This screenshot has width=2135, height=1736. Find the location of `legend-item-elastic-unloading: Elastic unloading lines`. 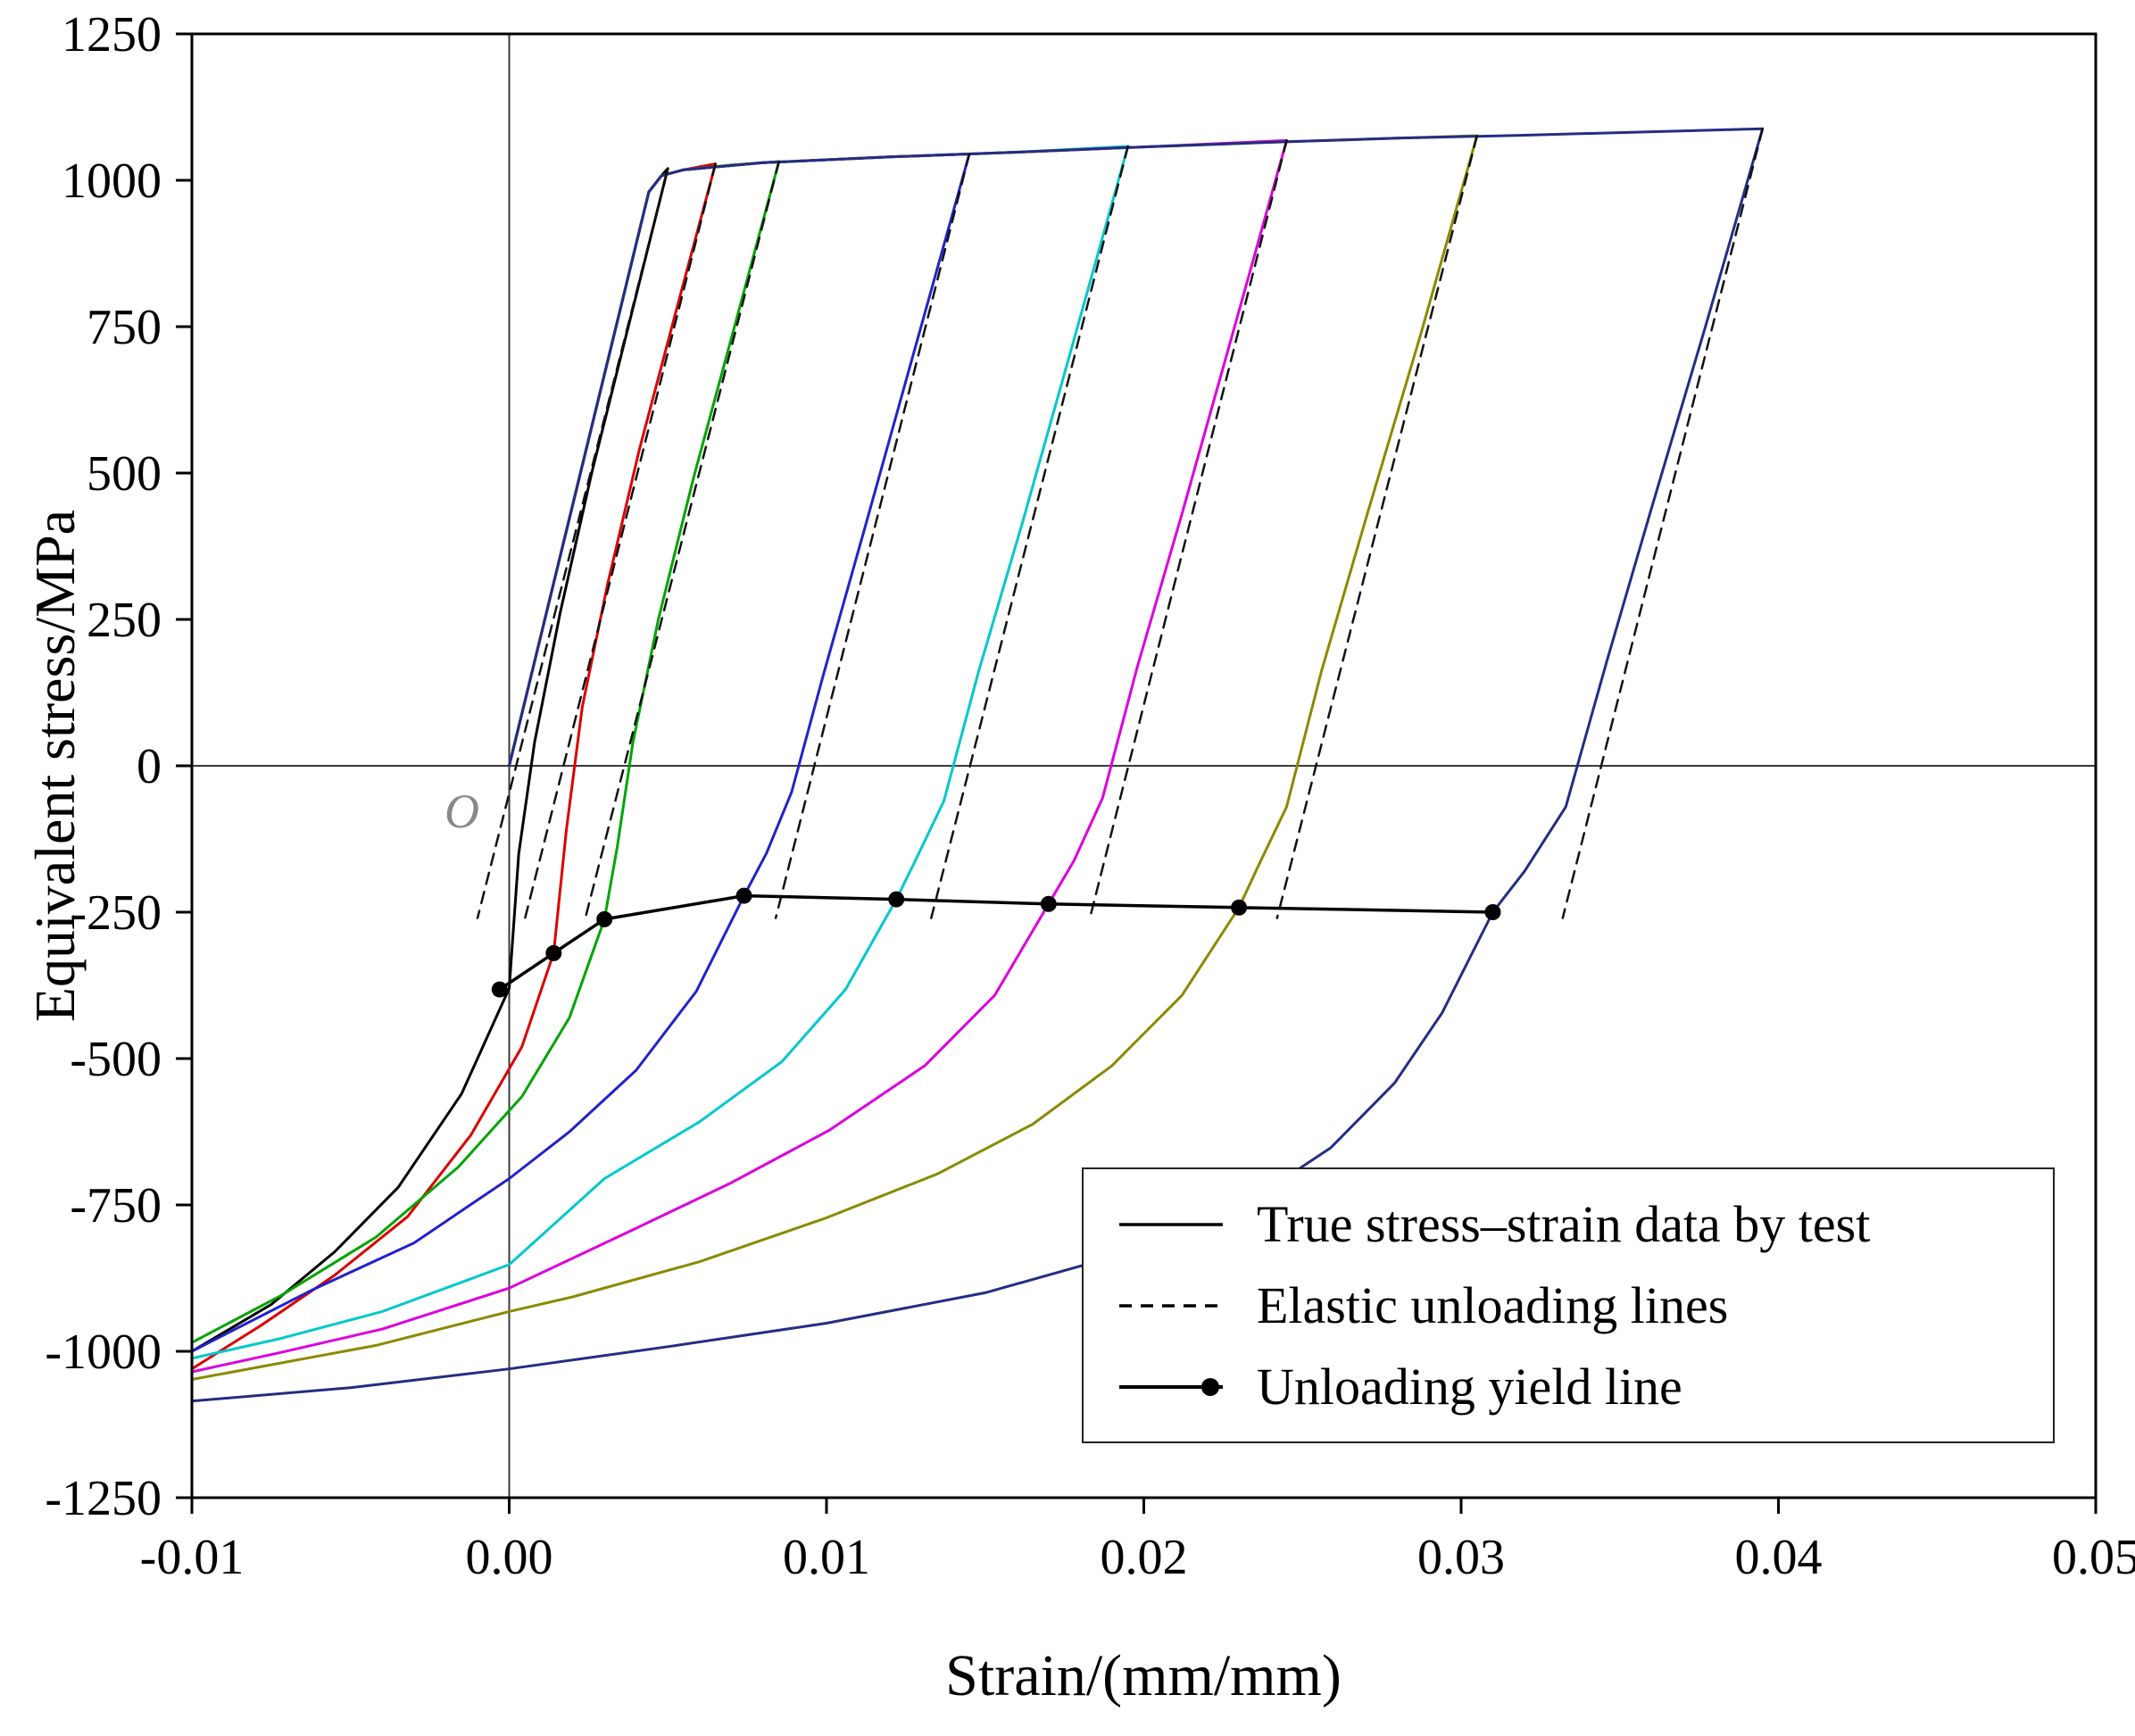

legend-item-elastic-unloading: Elastic unloading lines is located at coordinates (1568, 1305).